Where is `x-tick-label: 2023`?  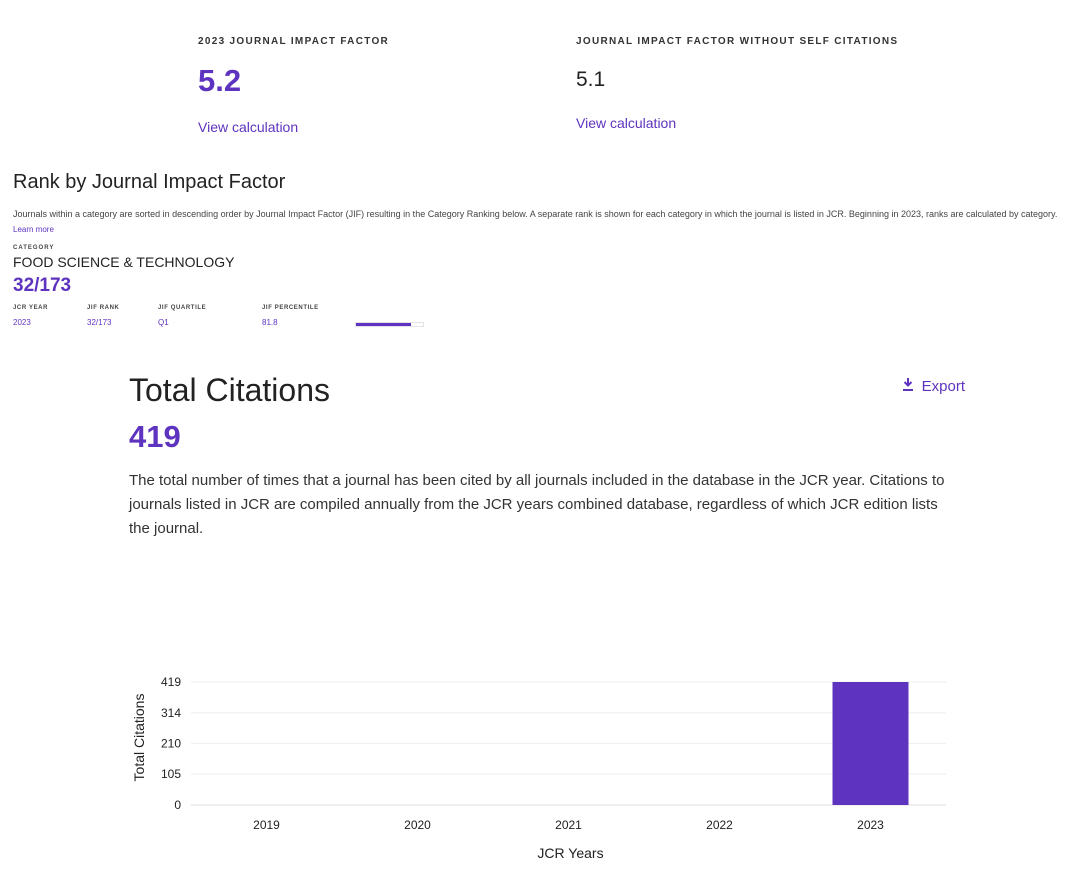 x-tick-label: 2023 is located at coordinates (870, 825).